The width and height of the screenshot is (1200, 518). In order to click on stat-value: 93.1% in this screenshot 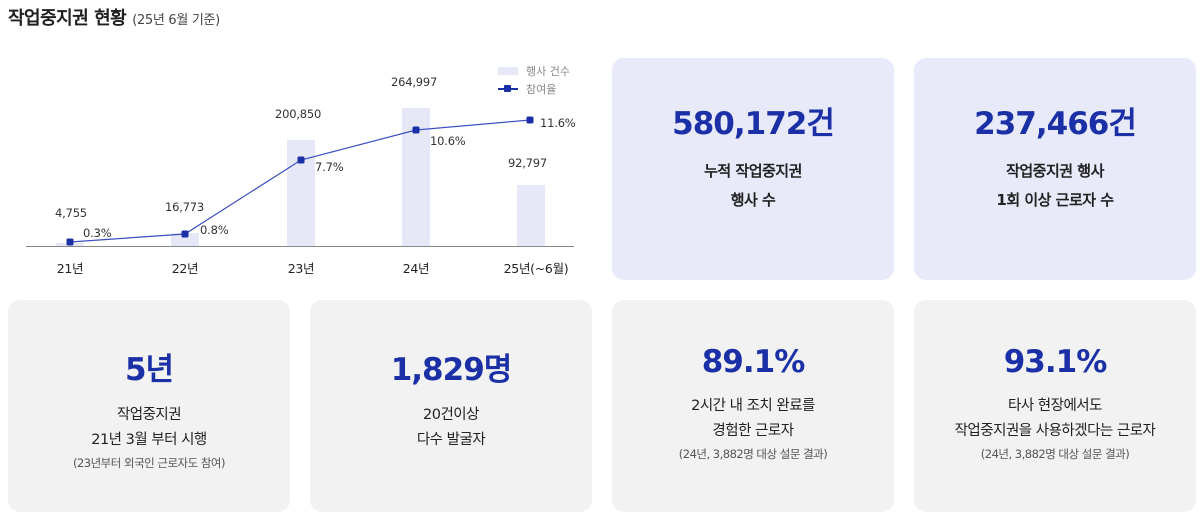, I will do `click(1055, 362)`.